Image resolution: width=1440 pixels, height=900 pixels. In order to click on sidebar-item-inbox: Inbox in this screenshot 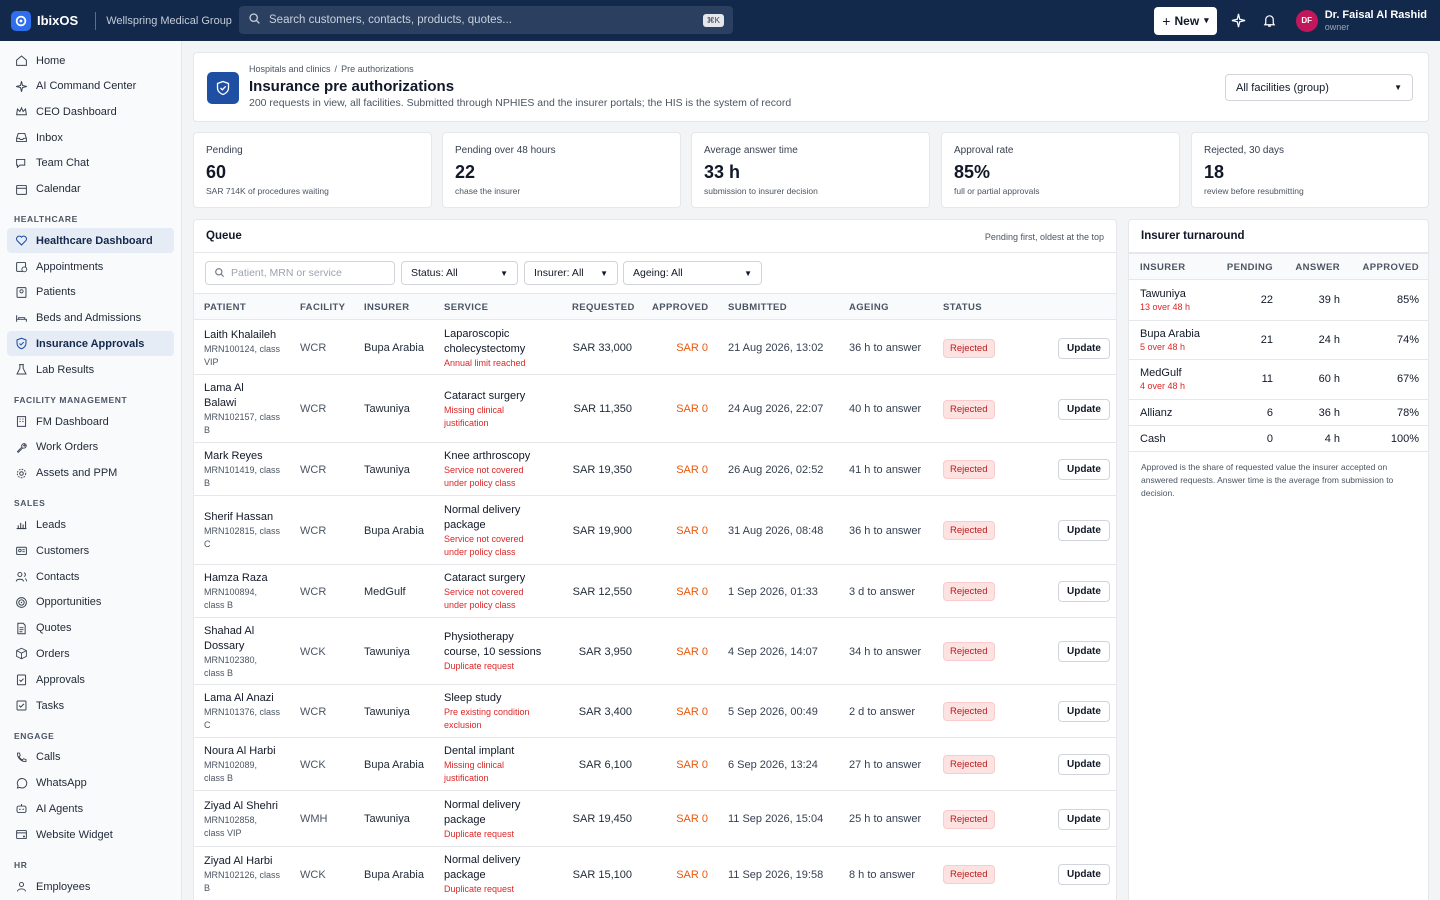, I will do `click(90, 137)`.